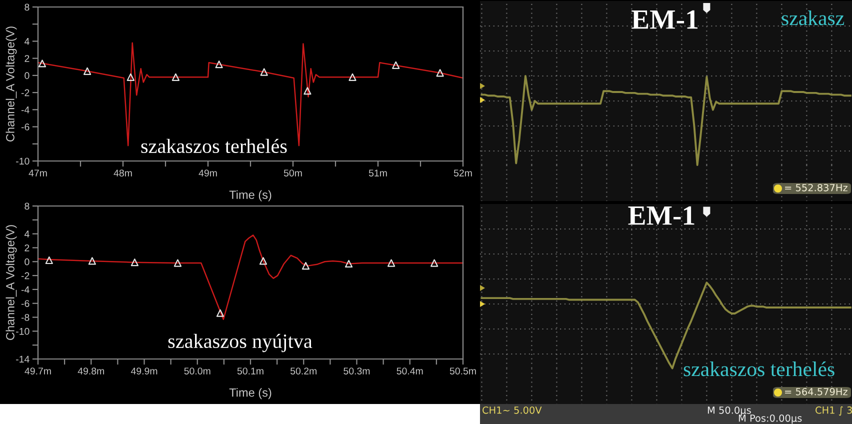 The width and height of the screenshot is (852, 424). What do you see at coordinates (240, 343) in the screenshot?
I see `annotation: szakaszos nyújtva` at bounding box center [240, 343].